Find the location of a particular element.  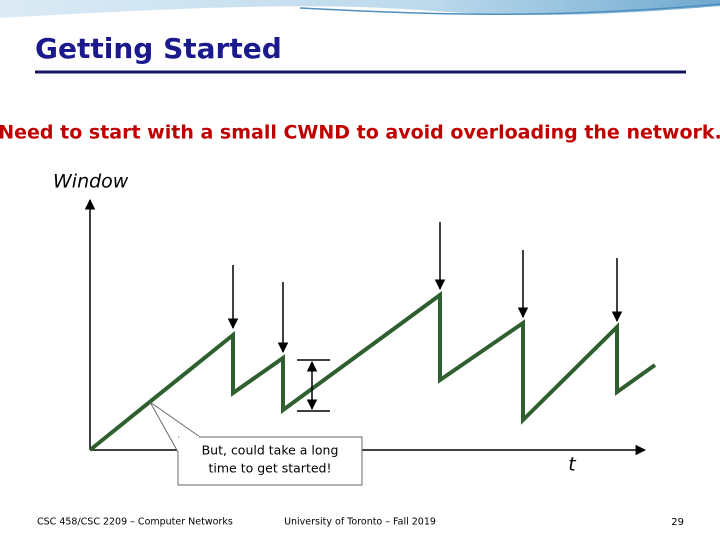

callout-line: But, could take a long is located at coordinates (270, 450).